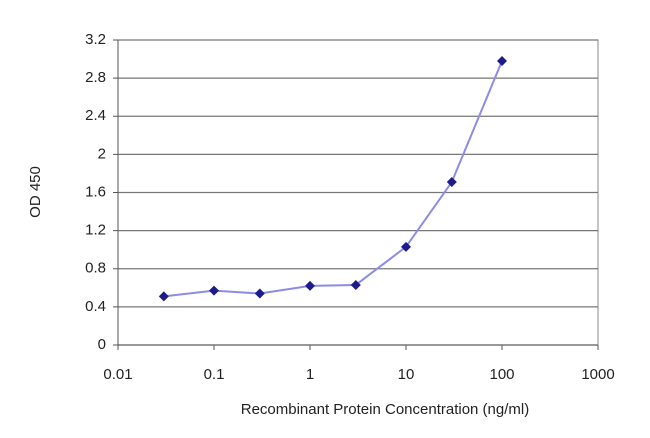 Image resolution: width=650 pixels, height=438 pixels. What do you see at coordinates (406, 374) in the screenshot?
I see `x-tick-label: 10` at bounding box center [406, 374].